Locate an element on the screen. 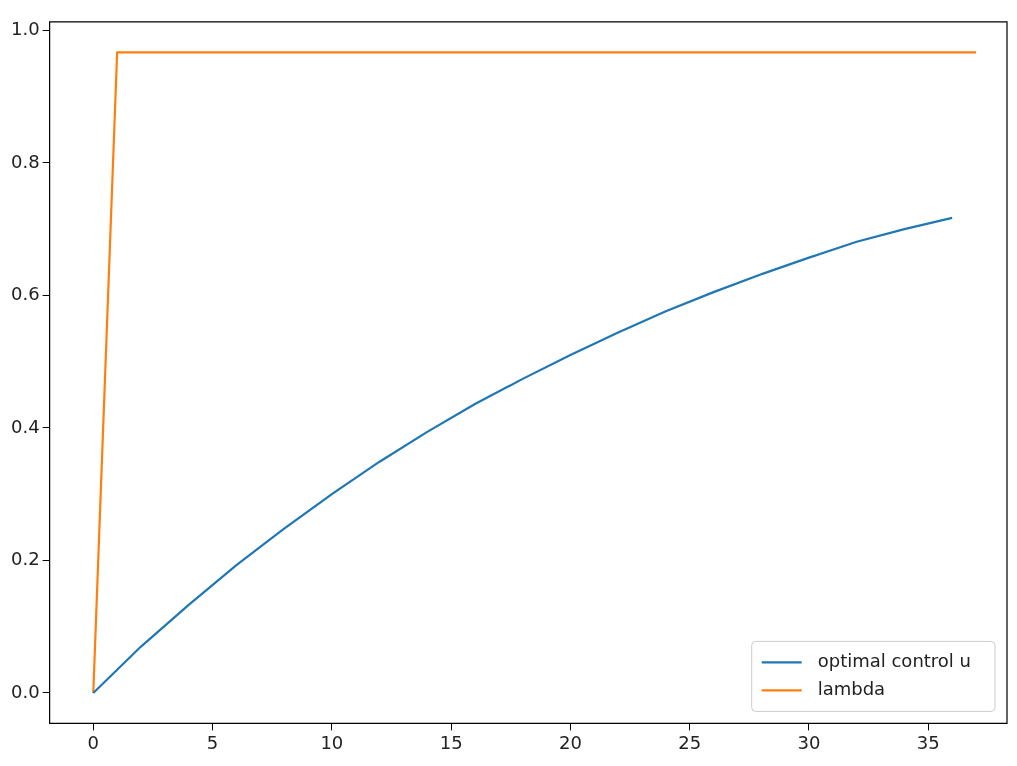  x-tick-label: 20 is located at coordinates (570, 742).